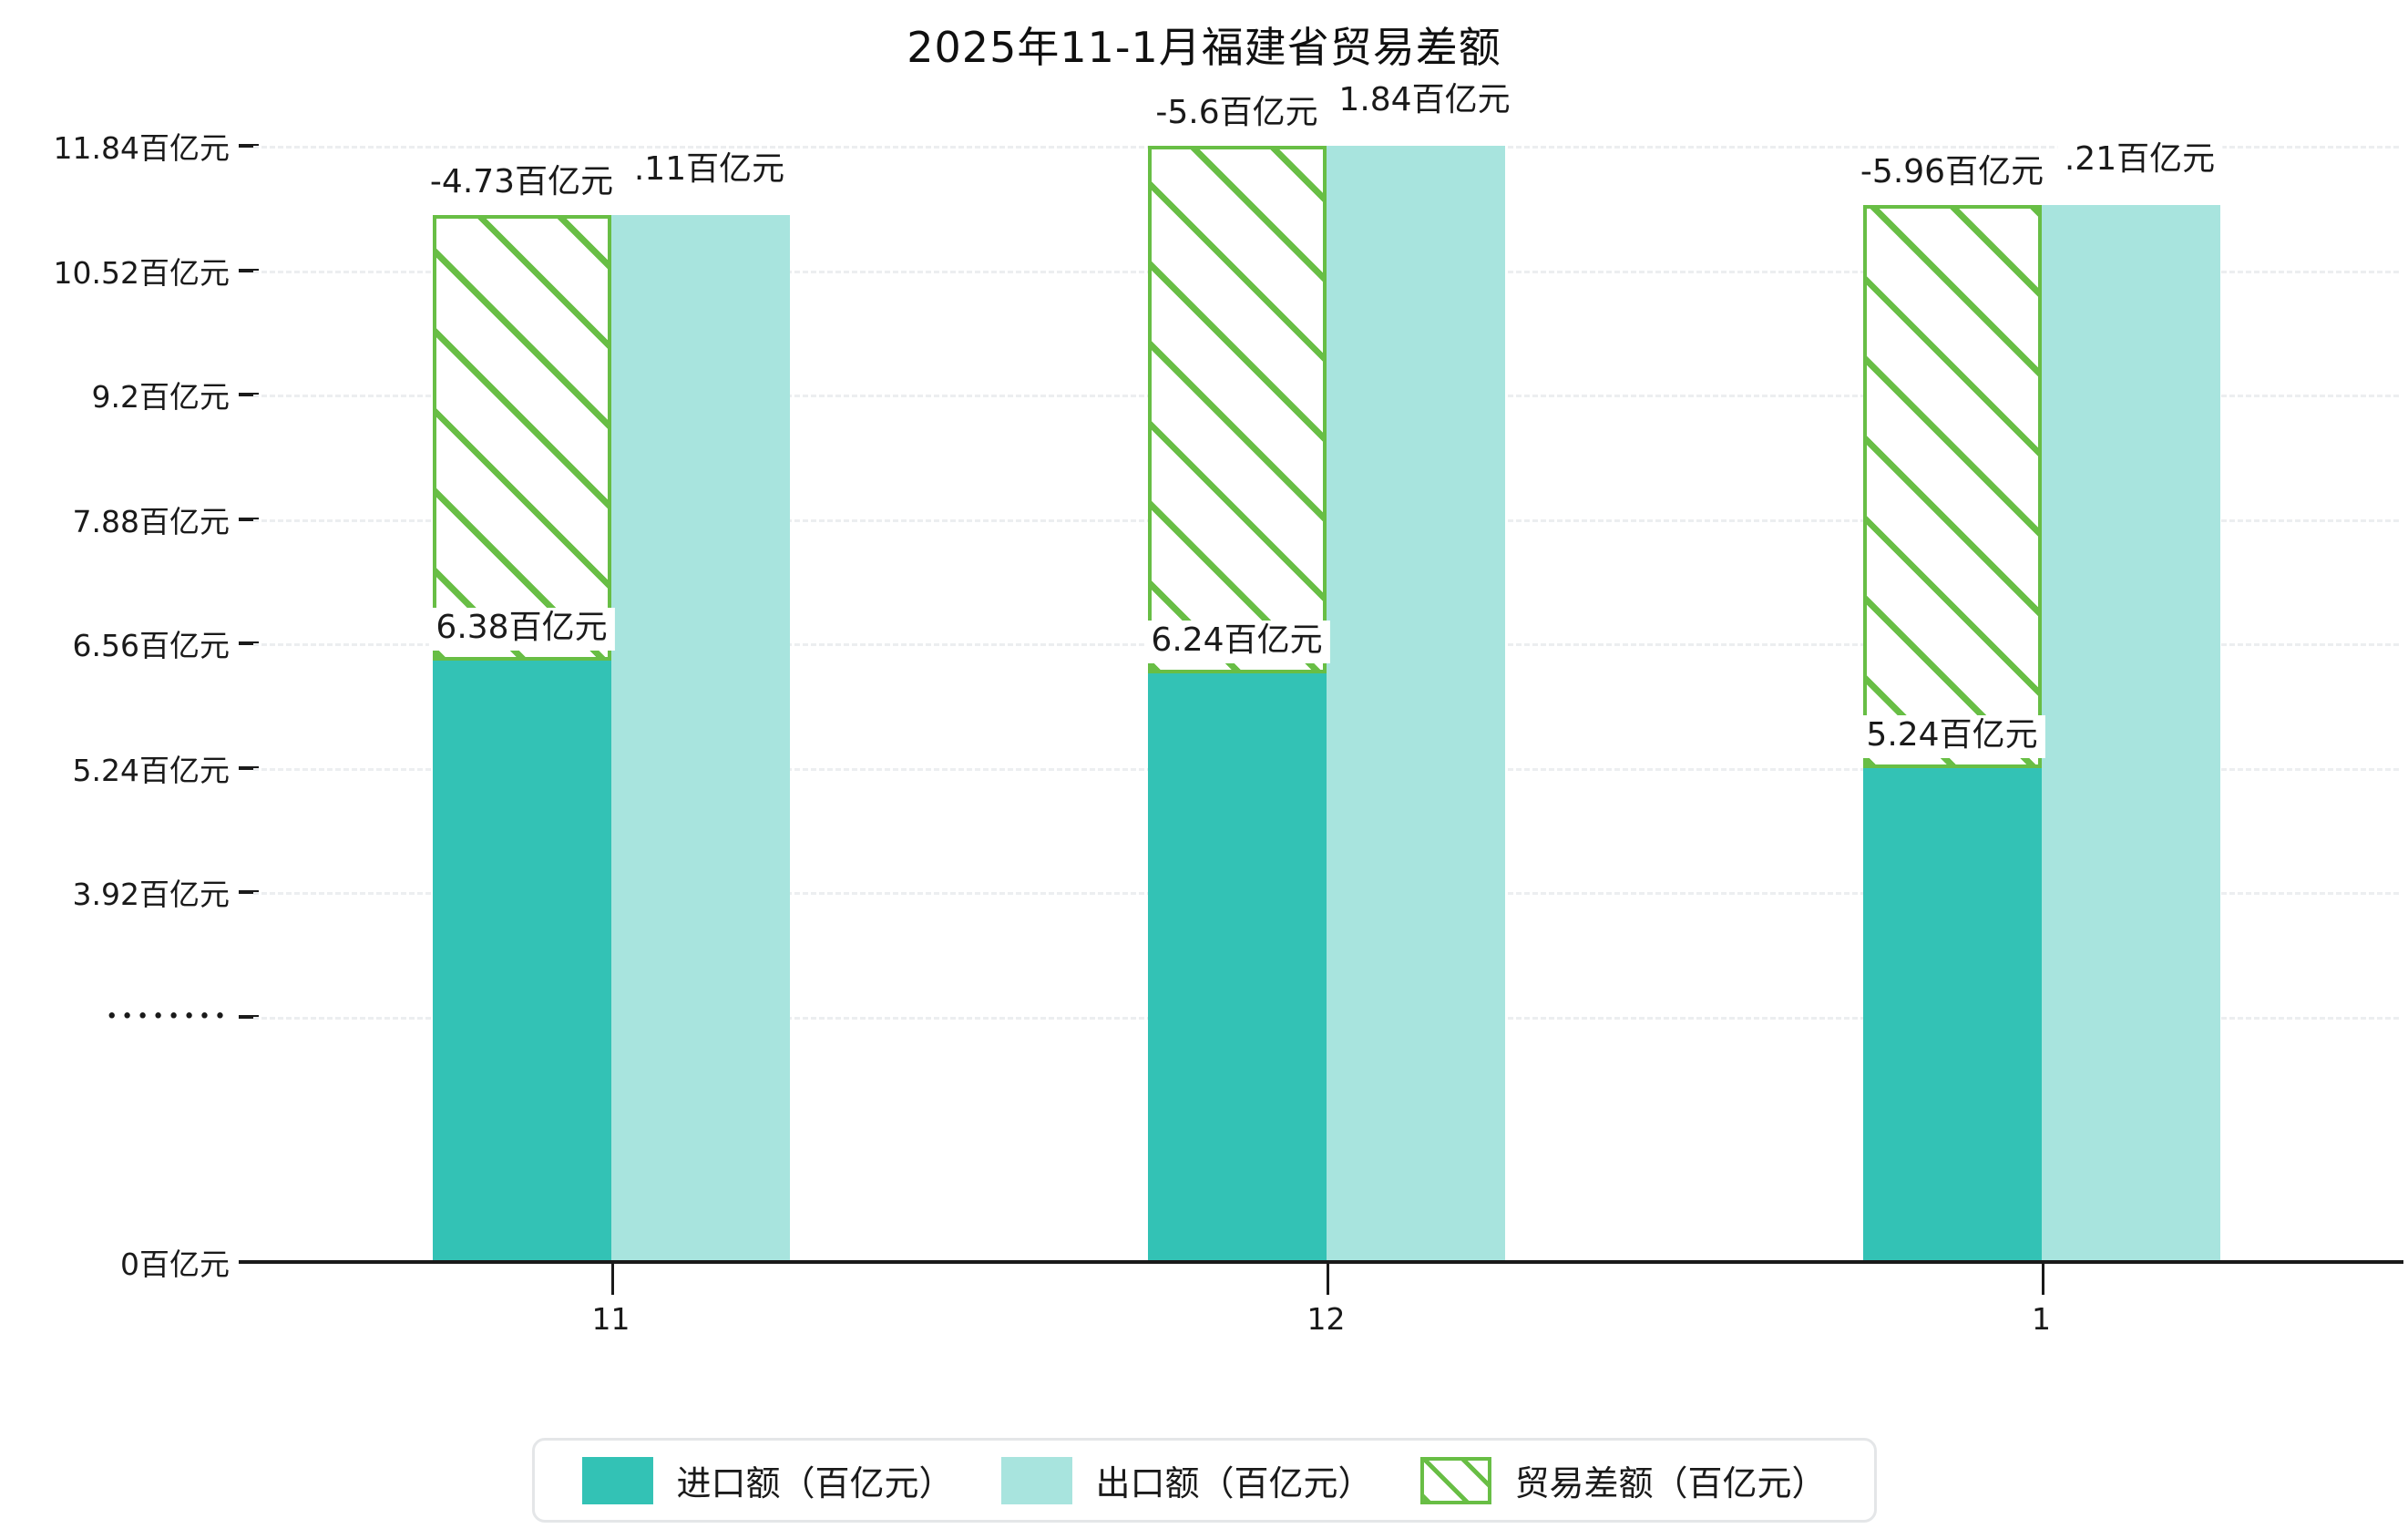 Image resolution: width=2408 pixels, height=1539 pixels. Describe the element at coordinates (141, 148) in the screenshot. I see `y-tick-label: 11.84百亿元` at that location.